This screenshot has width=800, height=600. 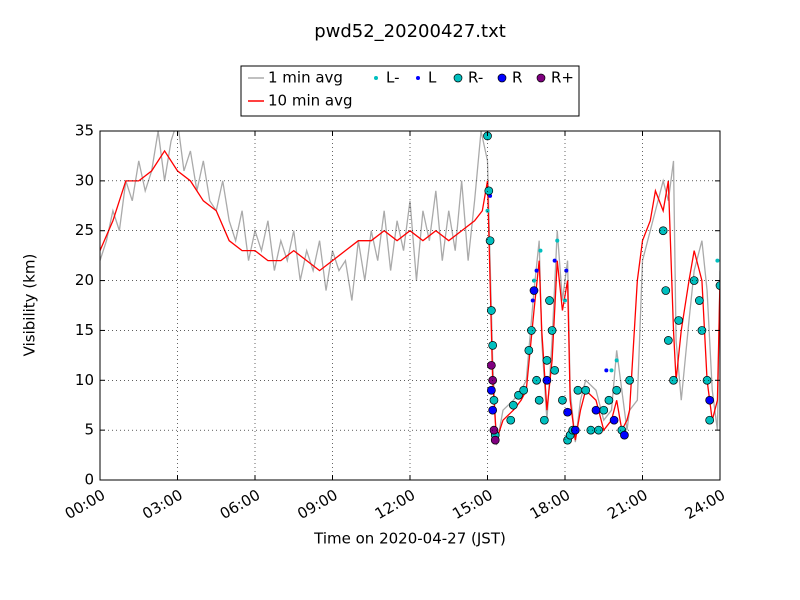 I want to click on chart-title: pwd52_20200427.txt, so click(x=410, y=31).